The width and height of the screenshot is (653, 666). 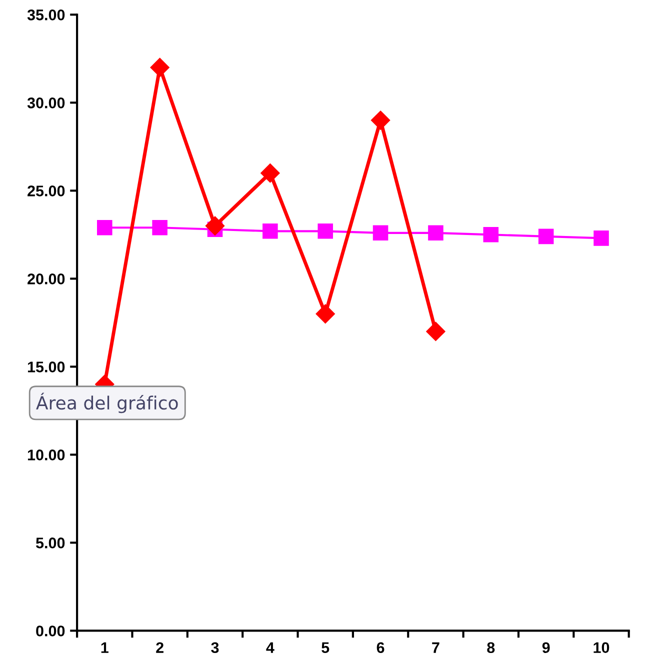 What do you see at coordinates (46, 367) in the screenshot?
I see `y-tick-label: 15.00` at bounding box center [46, 367].